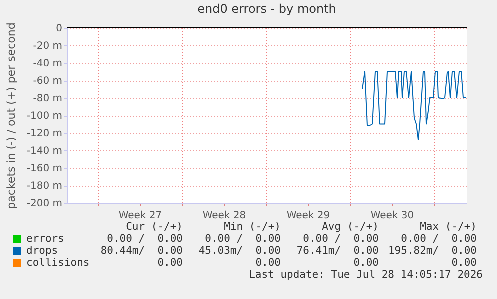  Describe the element at coordinates (42, 251) in the screenshot. I see `legend-label: drops` at that location.